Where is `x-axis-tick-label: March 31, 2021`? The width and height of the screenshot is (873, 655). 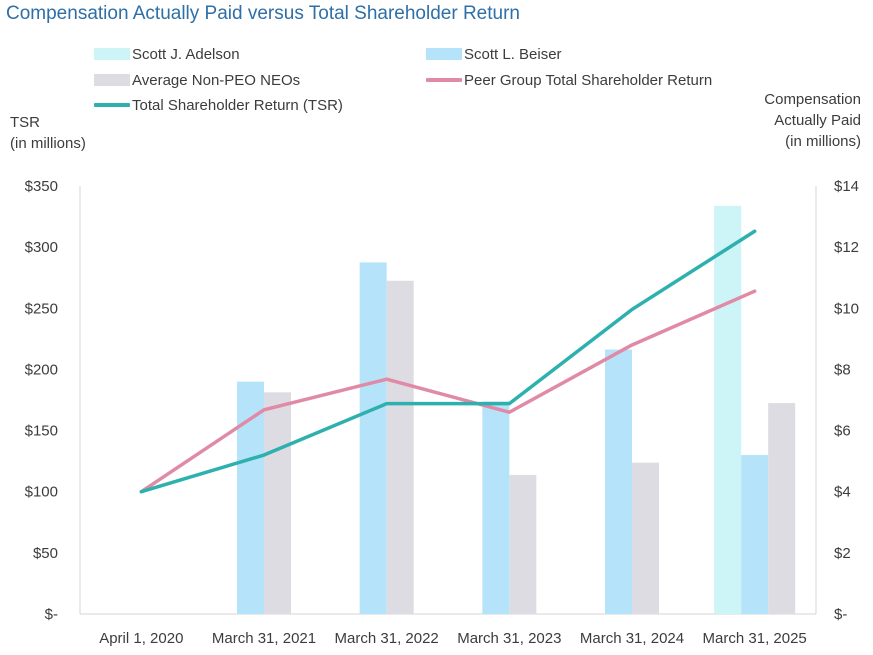
x-axis-tick-label: March 31, 2021 is located at coordinates (264, 638).